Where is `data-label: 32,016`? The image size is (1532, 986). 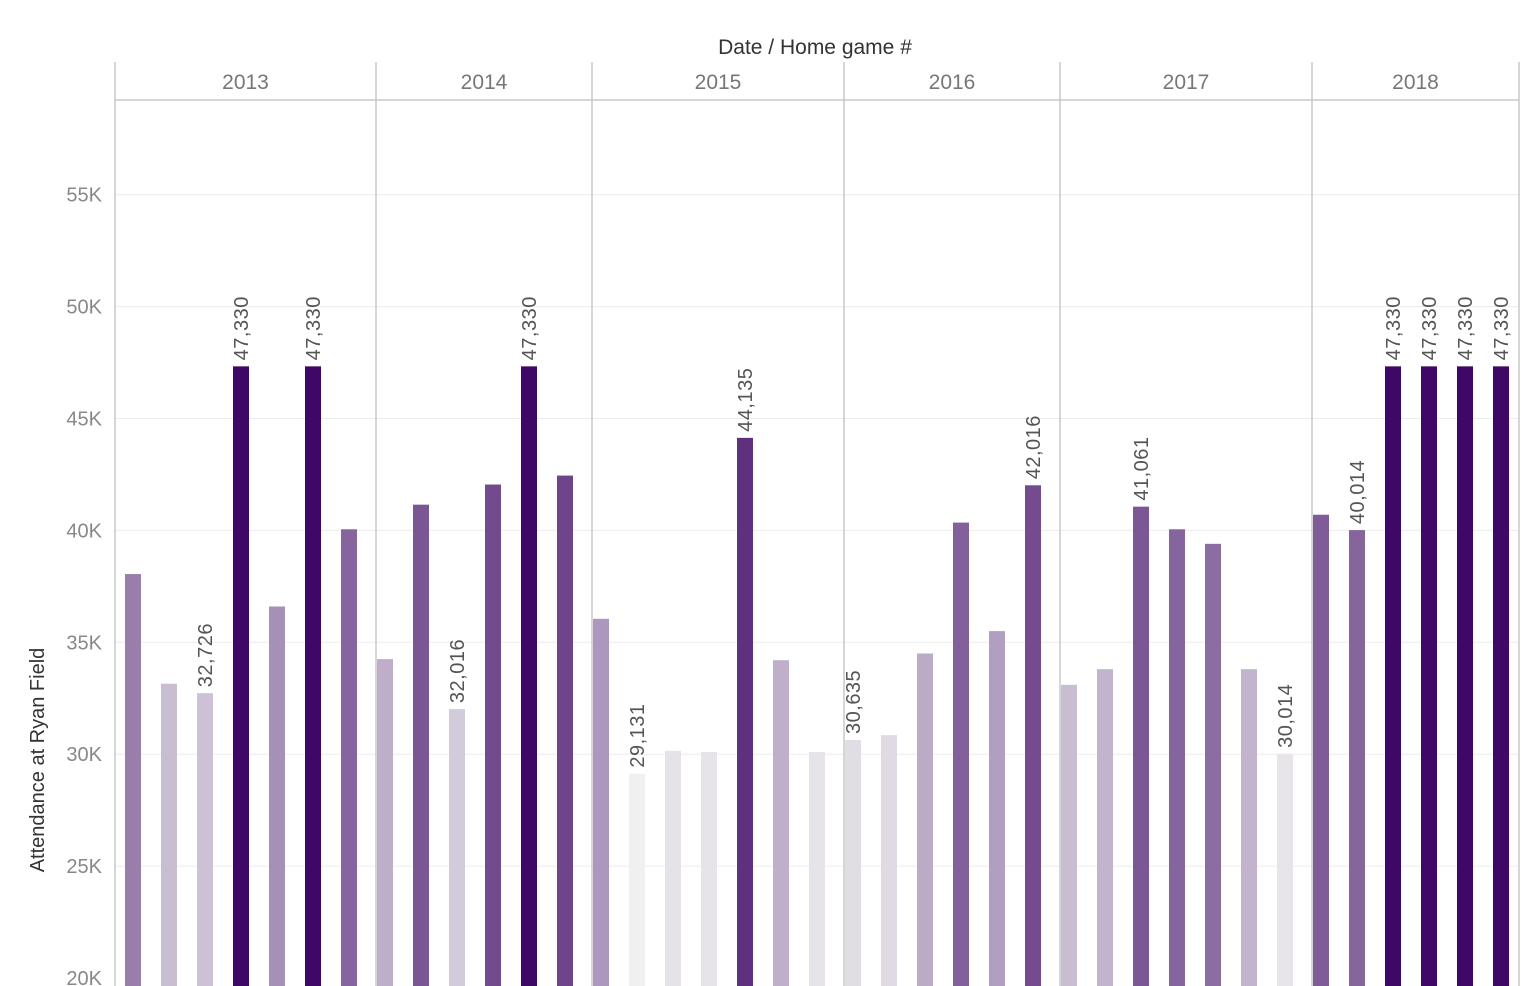 data-label: 32,016 is located at coordinates (458, 671).